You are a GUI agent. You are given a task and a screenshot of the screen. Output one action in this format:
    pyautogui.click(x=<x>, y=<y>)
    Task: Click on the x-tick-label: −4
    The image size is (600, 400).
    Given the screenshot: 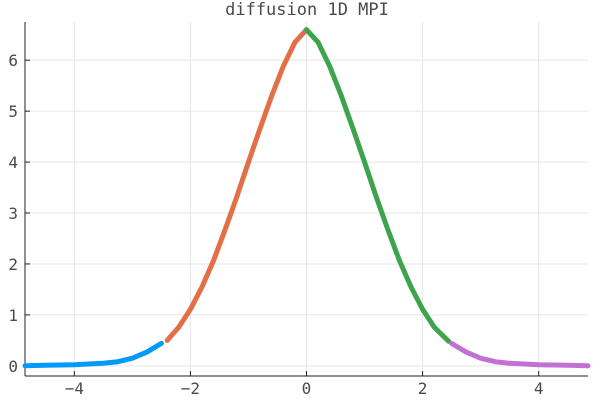 What is the action you would take?
    pyautogui.click(x=74, y=388)
    